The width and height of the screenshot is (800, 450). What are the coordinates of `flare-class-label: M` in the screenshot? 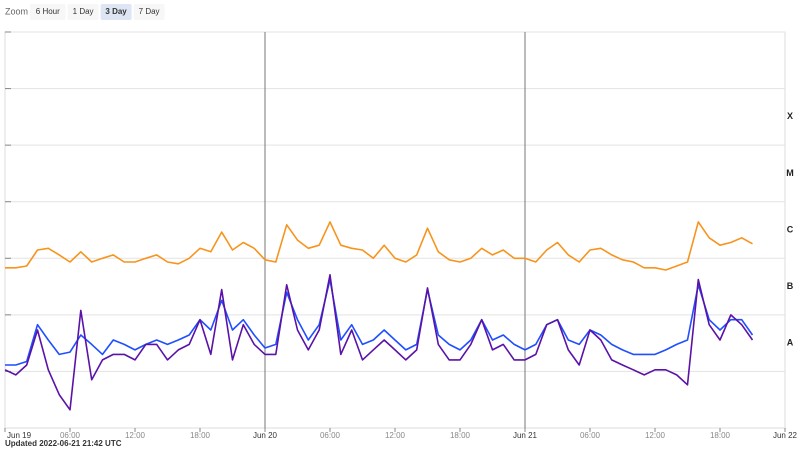 It's located at (790, 173).